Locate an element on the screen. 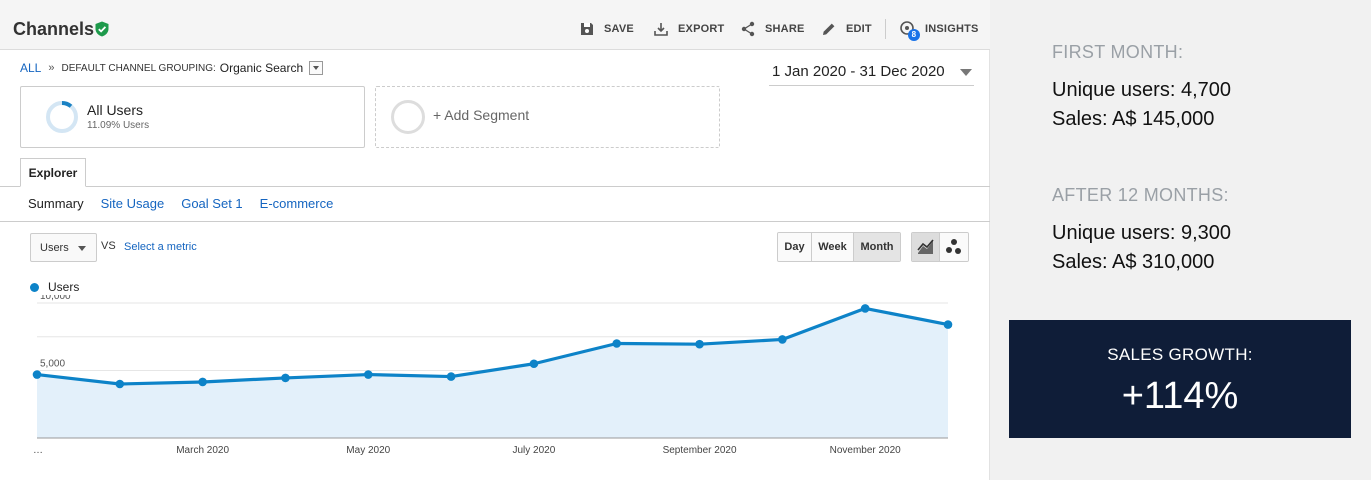 Image resolution: width=1371 pixels, height=480 pixels. insights-badge: 8 is located at coordinates (914, 35).